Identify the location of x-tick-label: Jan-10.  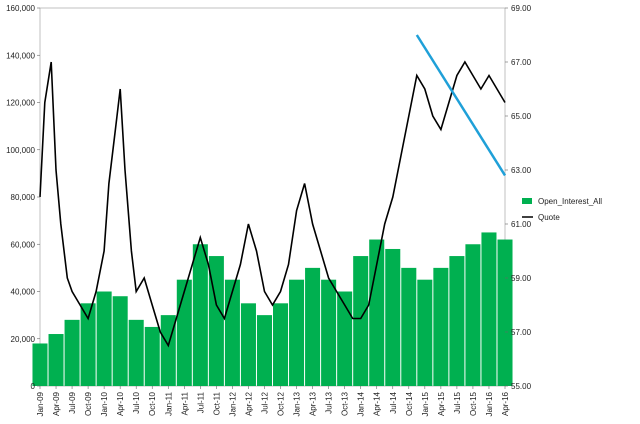
(104, 403).